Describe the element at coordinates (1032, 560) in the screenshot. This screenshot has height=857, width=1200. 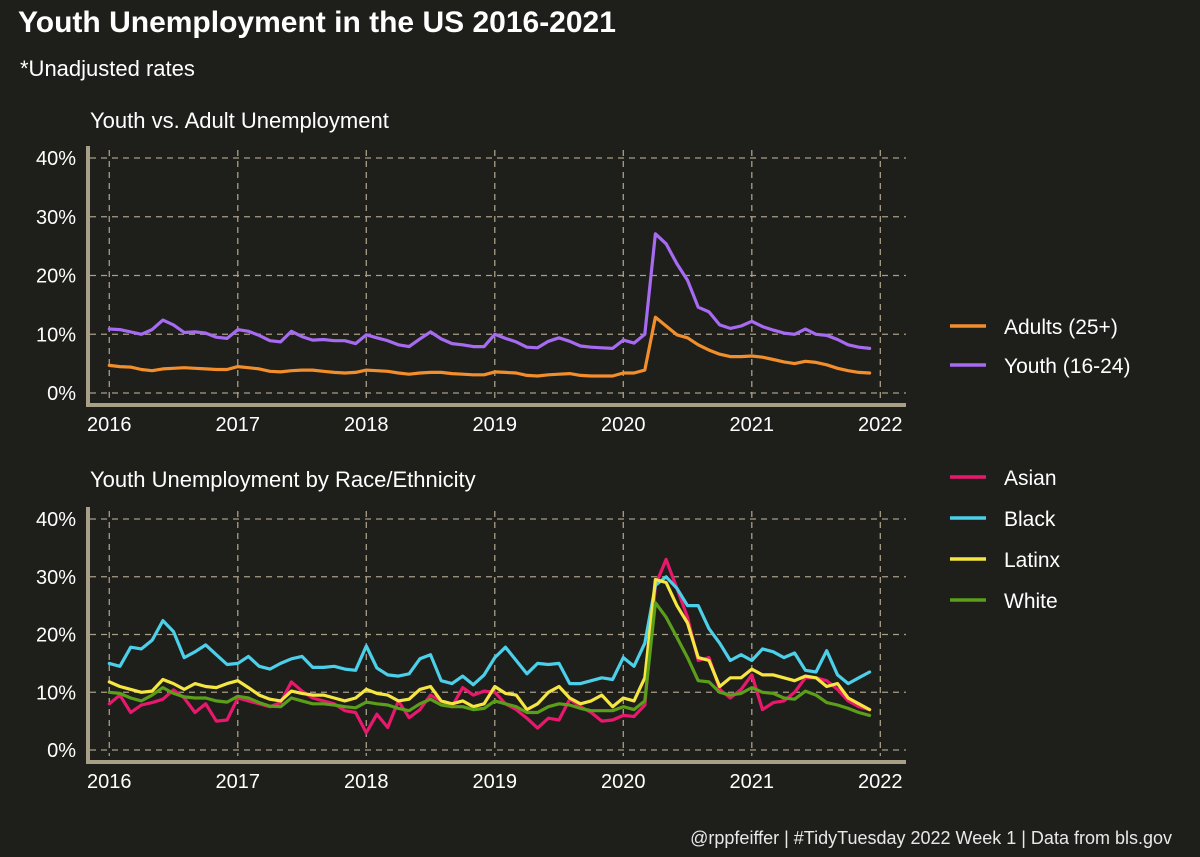
I see `legend-label: Latinx` at that location.